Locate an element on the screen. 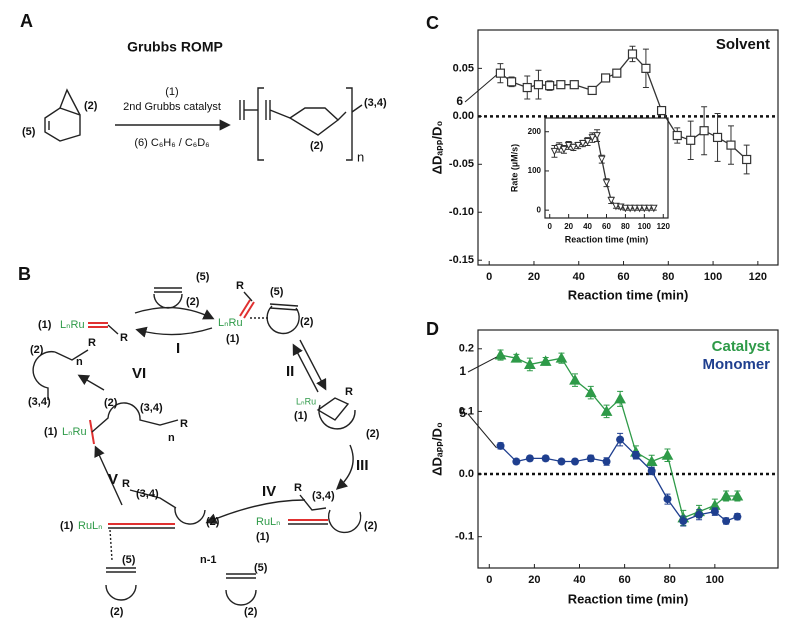 This screenshot has height=621, width=803. y-tick-label: 100 is located at coordinates (535, 170).